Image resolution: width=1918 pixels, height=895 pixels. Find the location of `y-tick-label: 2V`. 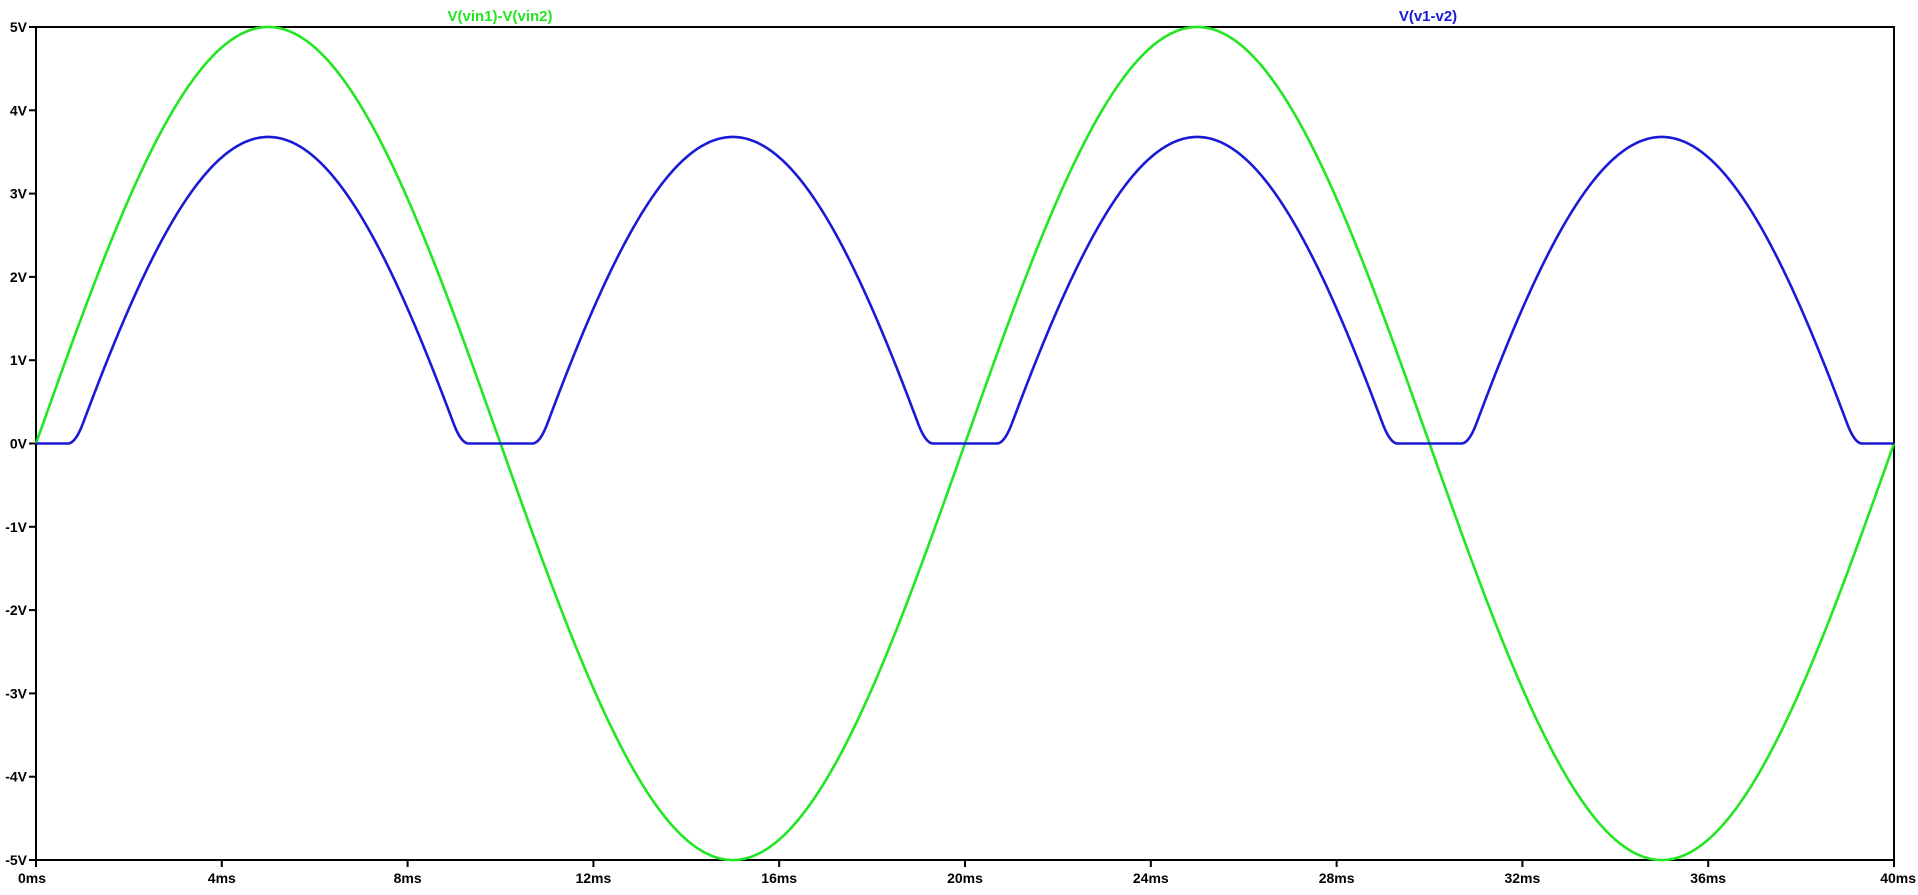

y-tick-label: 2V is located at coordinates (19, 277).